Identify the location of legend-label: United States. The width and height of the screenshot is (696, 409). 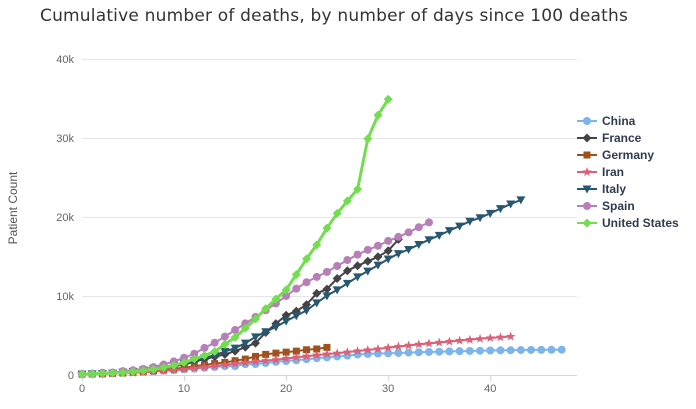
(640, 222).